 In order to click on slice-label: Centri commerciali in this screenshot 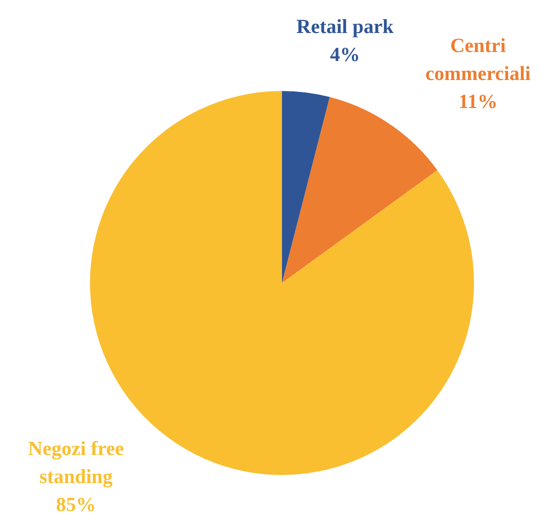, I will do `click(478, 60)`.